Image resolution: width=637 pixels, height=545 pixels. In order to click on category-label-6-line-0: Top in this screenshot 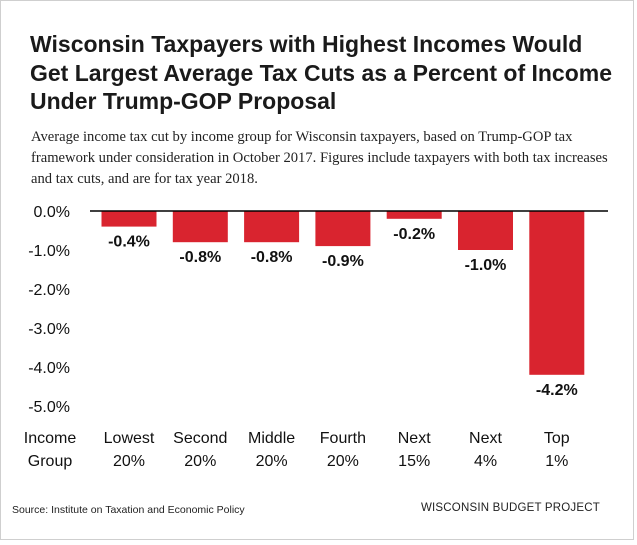, I will do `click(557, 438)`.